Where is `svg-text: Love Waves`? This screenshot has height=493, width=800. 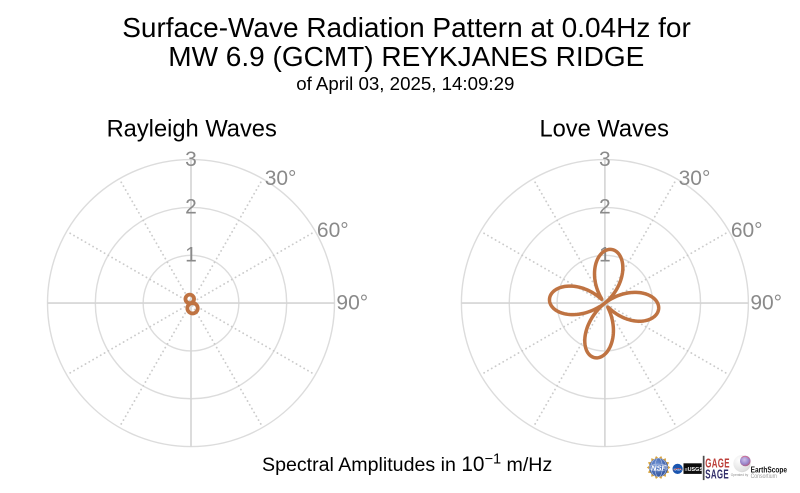
svg-text: Love Waves is located at coordinates (603, 129).